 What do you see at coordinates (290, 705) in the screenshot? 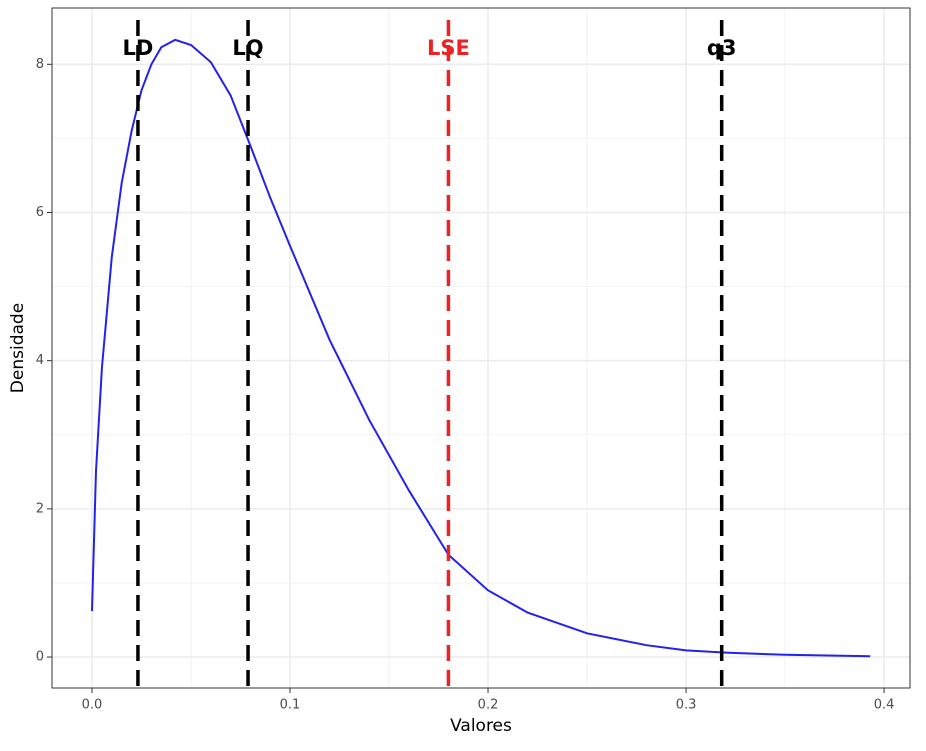
I see `x-tick-label: 0.1` at bounding box center [290, 705].